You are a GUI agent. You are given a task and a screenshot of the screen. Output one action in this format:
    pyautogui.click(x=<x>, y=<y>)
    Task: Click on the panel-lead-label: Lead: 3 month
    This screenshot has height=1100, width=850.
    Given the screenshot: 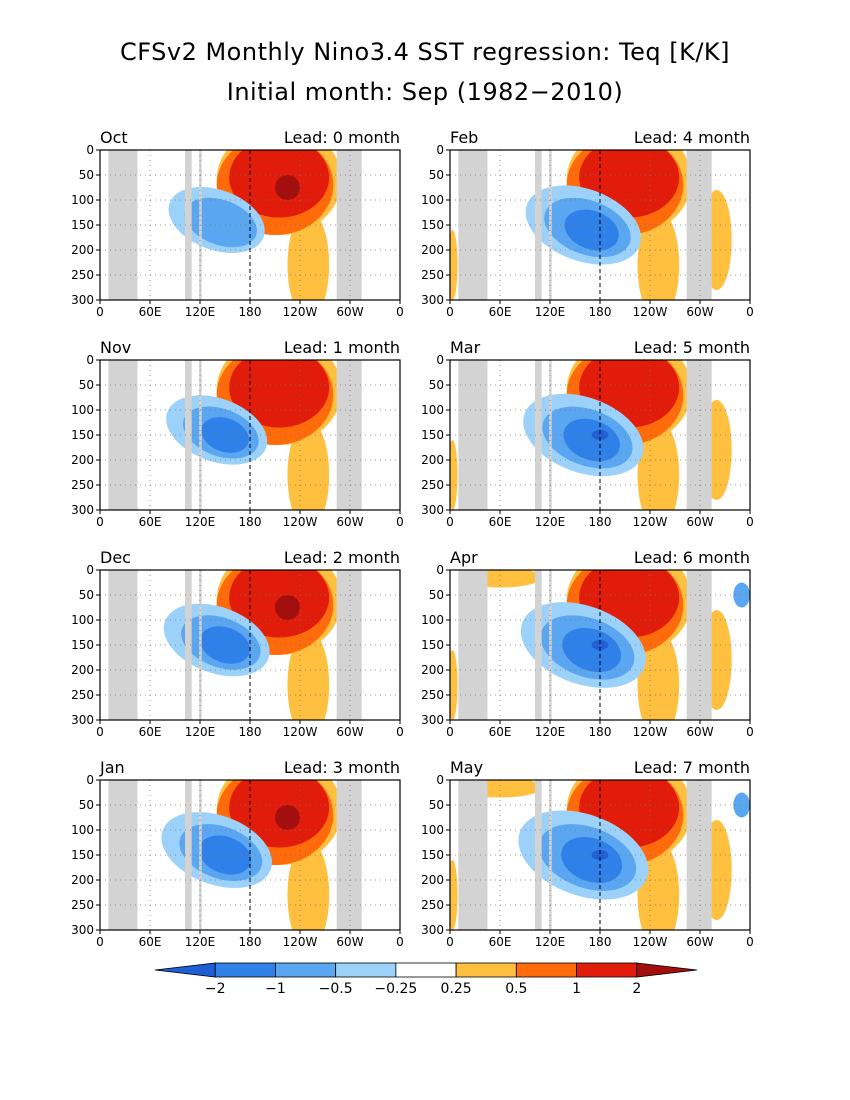 What is the action you would take?
    pyautogui.click(x=342, y=767)
    